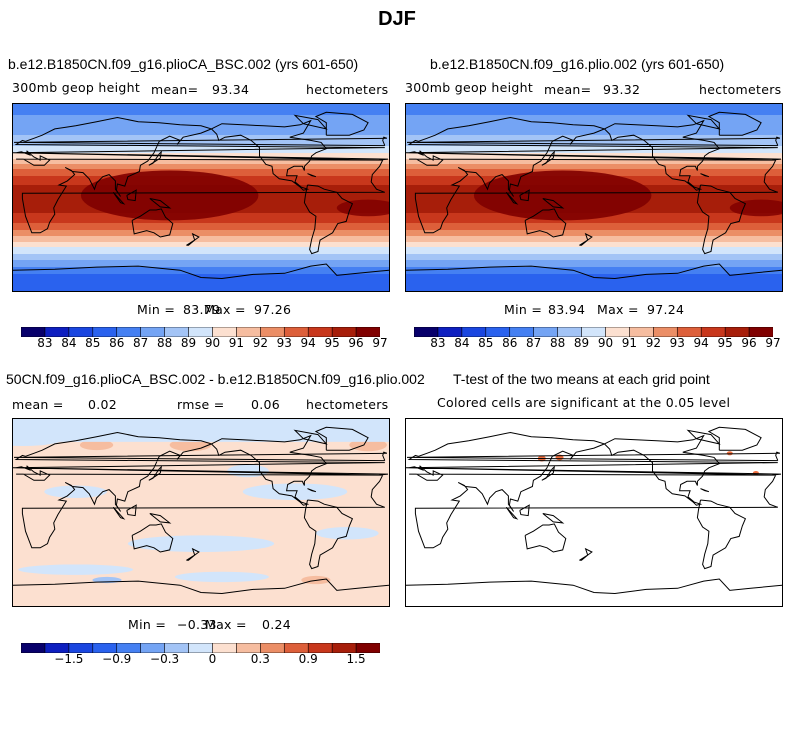  What do you see at coordinates (273, 309) in the screenshot?
I see `panel1-max-value: 97.26` at bounding box center [273, 309].